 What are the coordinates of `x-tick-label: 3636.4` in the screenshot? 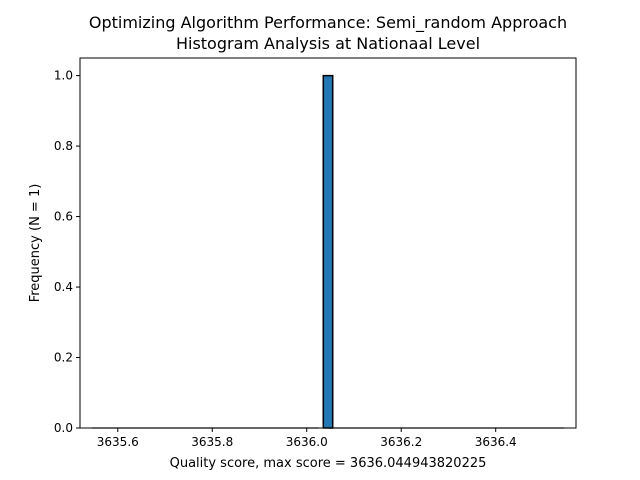 It's located at (496, 442).